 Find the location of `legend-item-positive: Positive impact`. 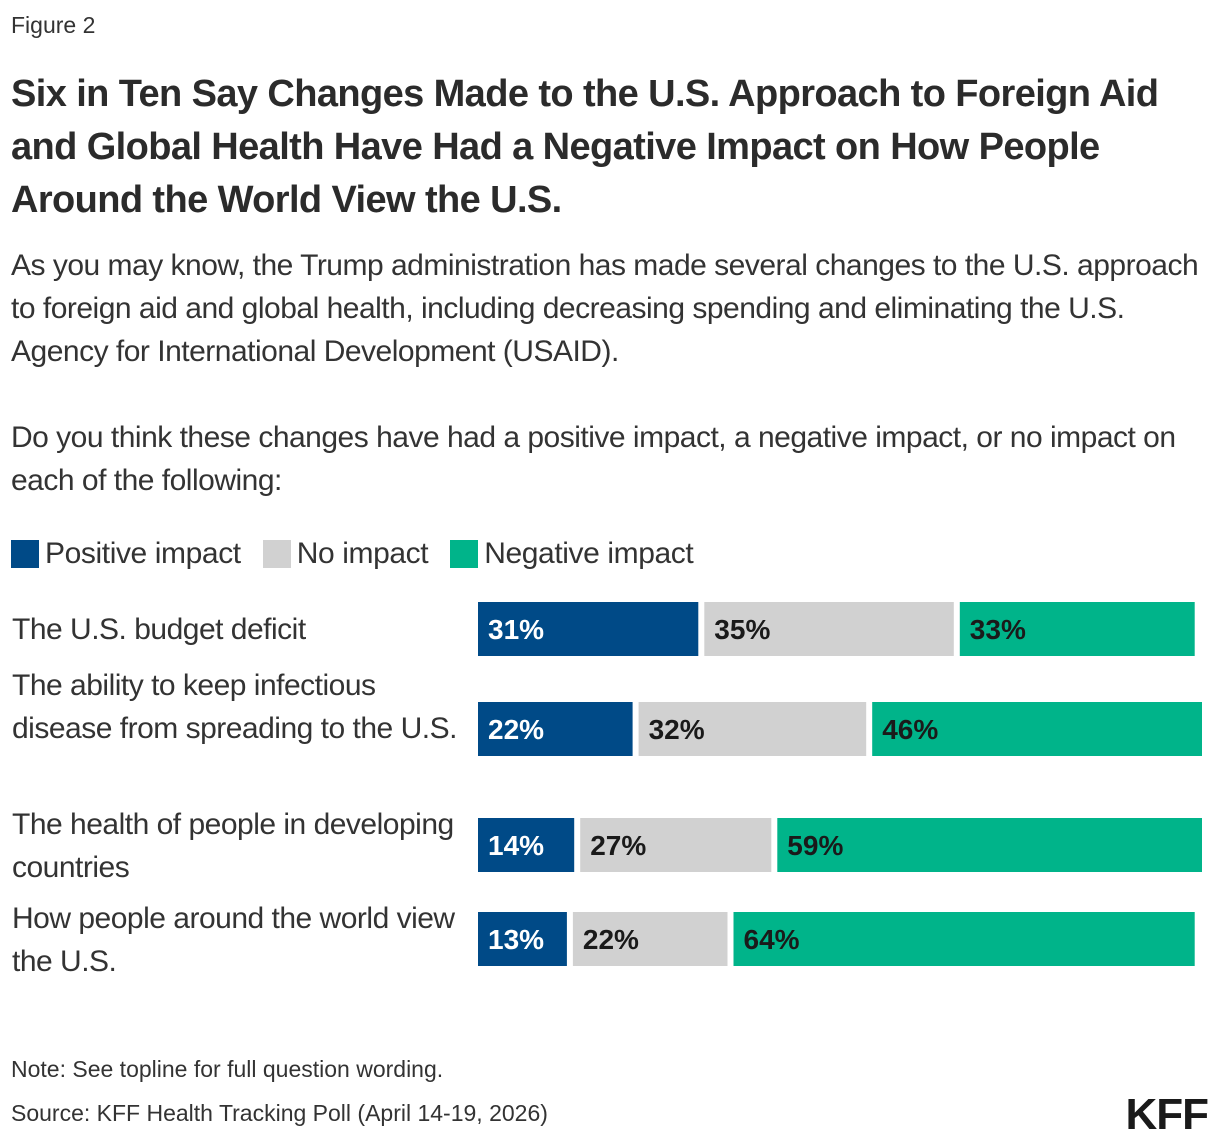

legend-item-positive: Positive impact is located at coordinates (126, 554).